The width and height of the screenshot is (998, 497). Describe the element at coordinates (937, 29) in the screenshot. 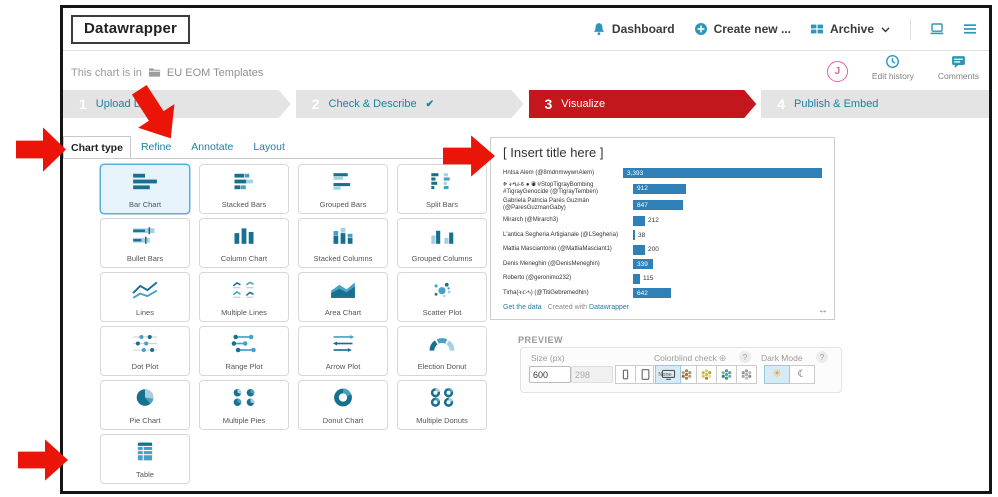

I see `device-view-button` at that location.